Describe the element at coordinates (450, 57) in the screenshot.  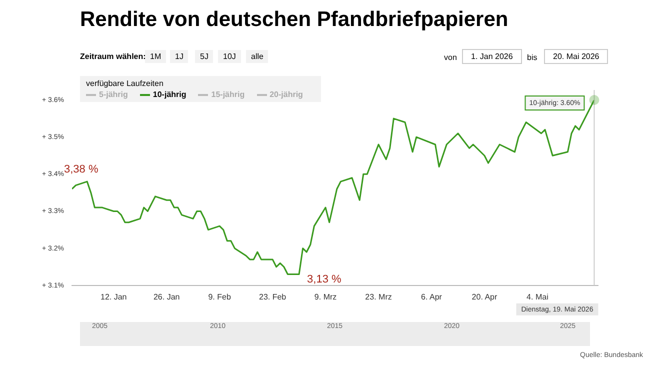
I see `text: von` at that location.